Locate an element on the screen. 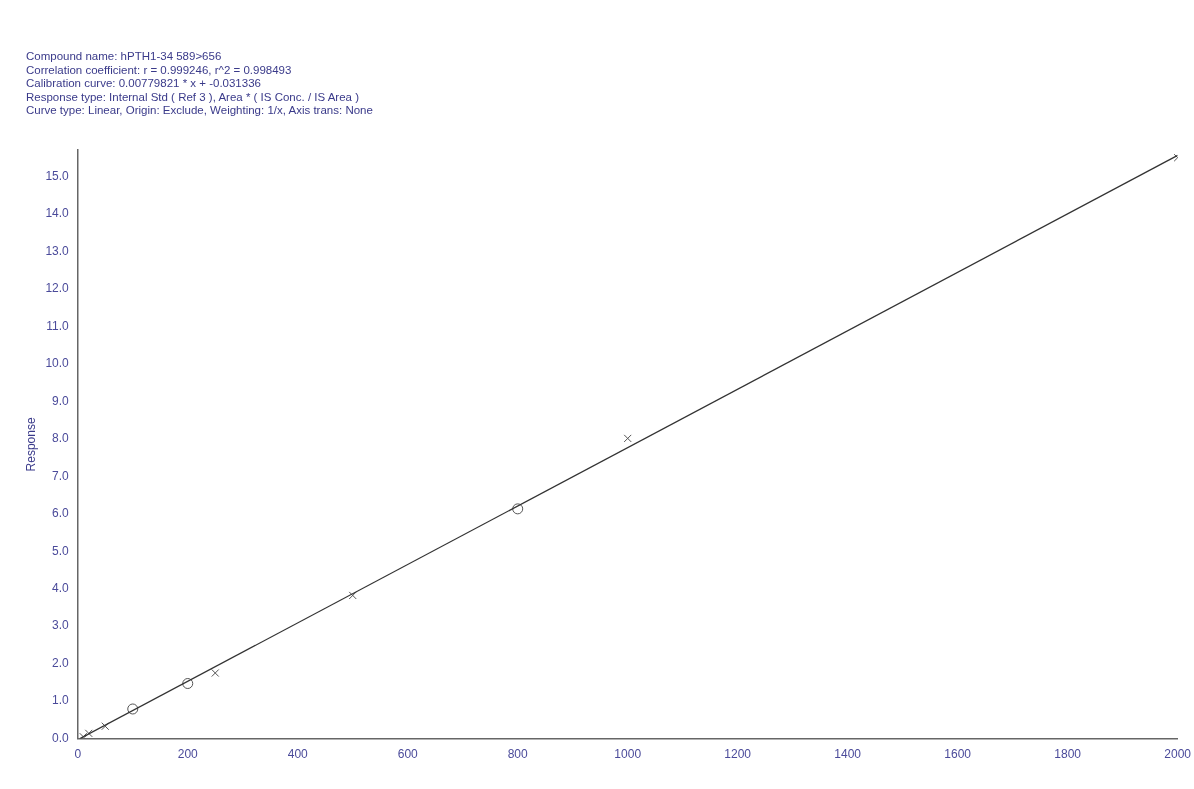 This screenshot has height=789, width=1194. x-tick-label: 2000 is located at coordinates (1178, 754).